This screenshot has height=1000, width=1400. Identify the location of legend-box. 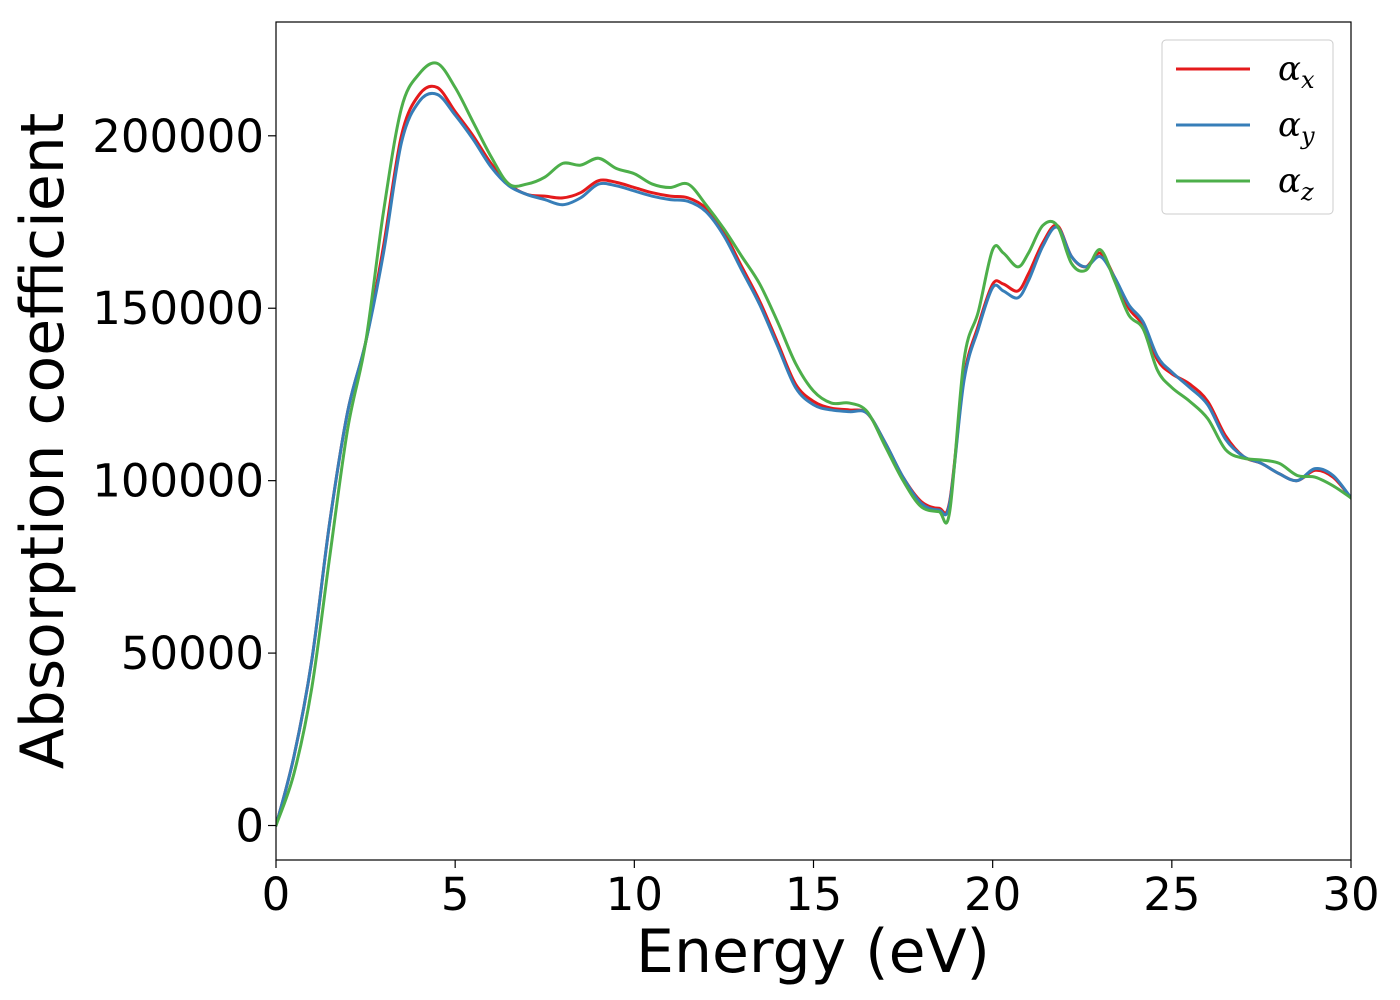
(1247, 127).